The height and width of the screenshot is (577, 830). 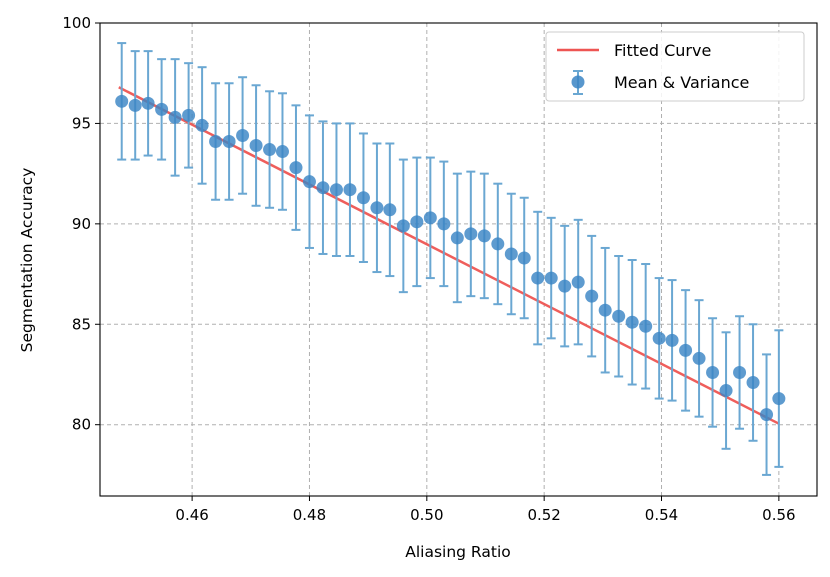 I want to click on x-tick-label: 0.50, so click(x=426, y=515).